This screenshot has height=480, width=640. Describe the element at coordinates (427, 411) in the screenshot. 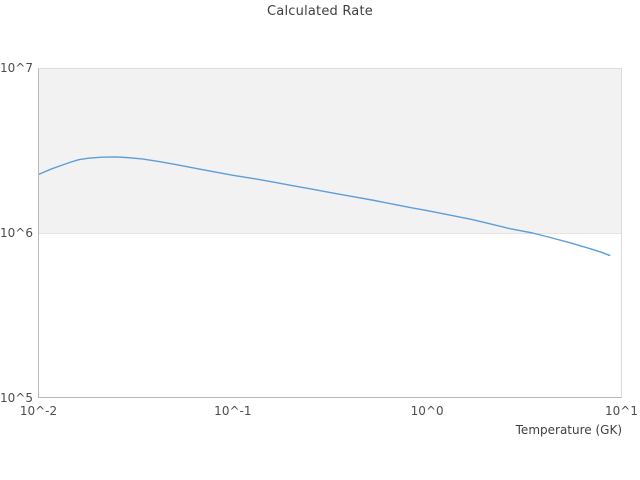

I see `x-tick-label: 10^0` at that location.